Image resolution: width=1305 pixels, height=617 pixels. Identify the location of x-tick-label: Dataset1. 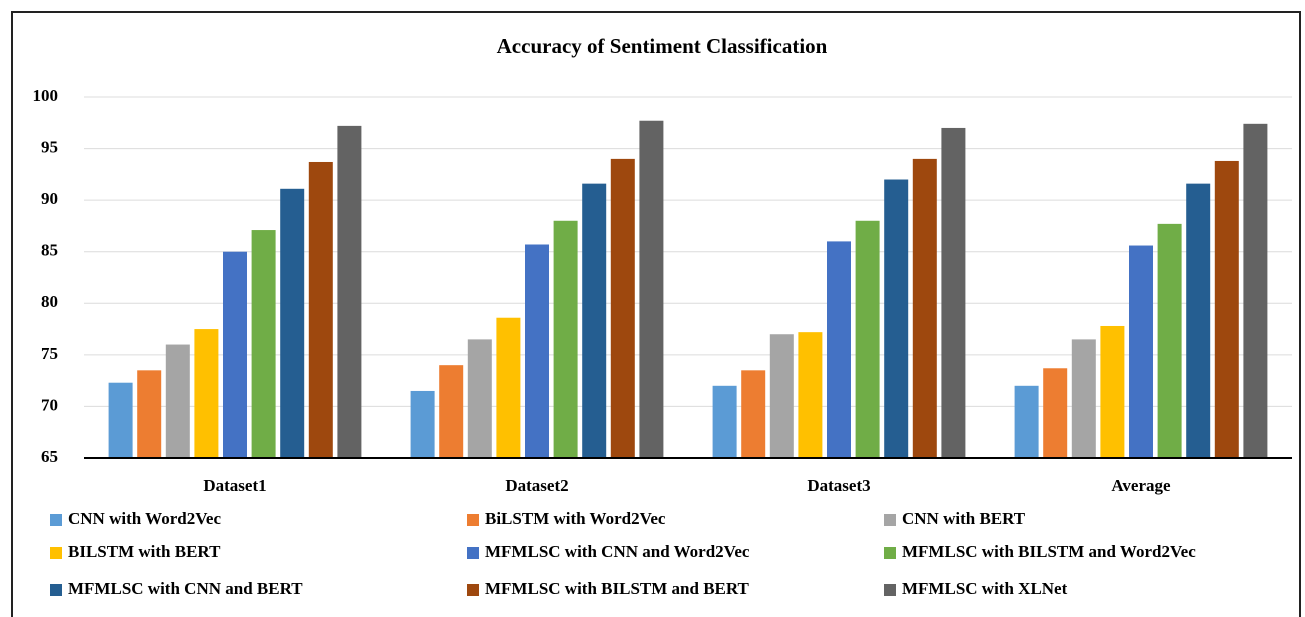
(234, 485).